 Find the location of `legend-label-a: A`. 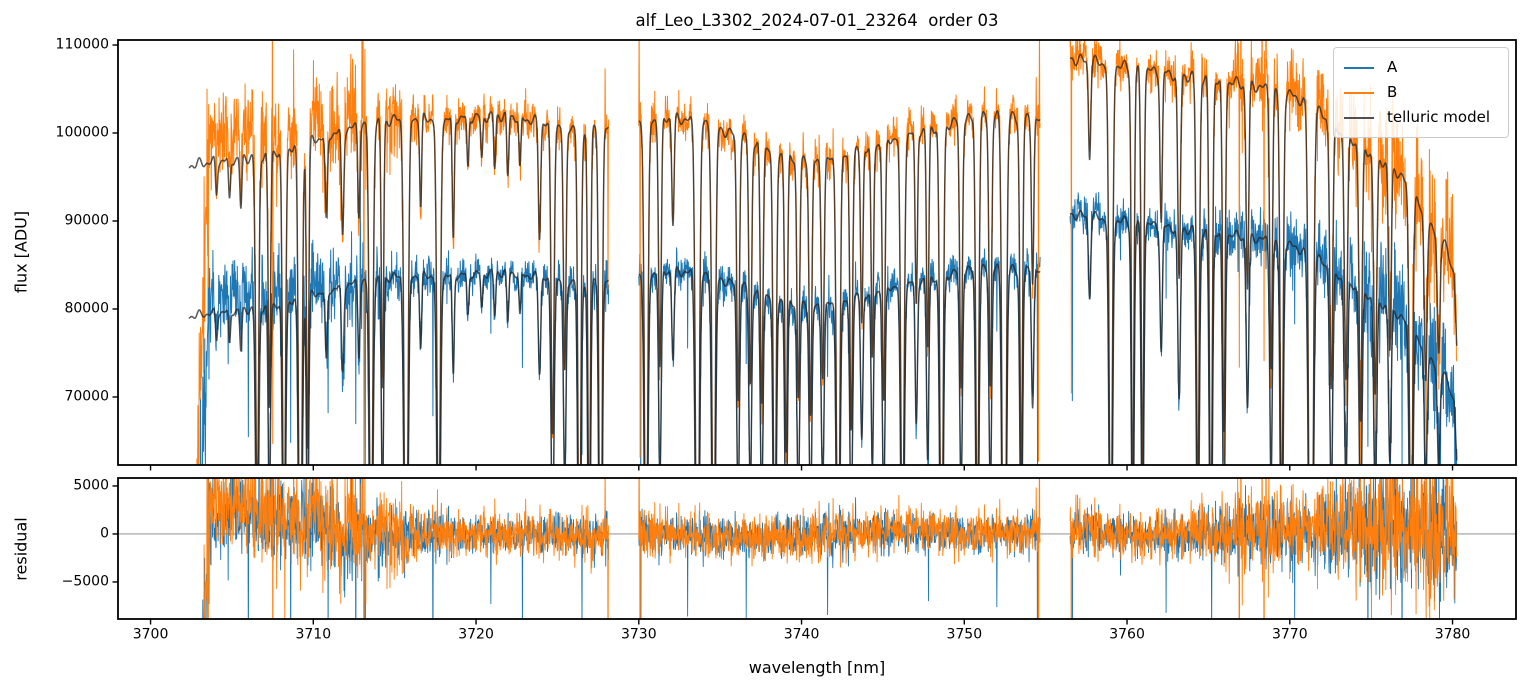

legend-label-a: A is located at coordinates (1392, 67).